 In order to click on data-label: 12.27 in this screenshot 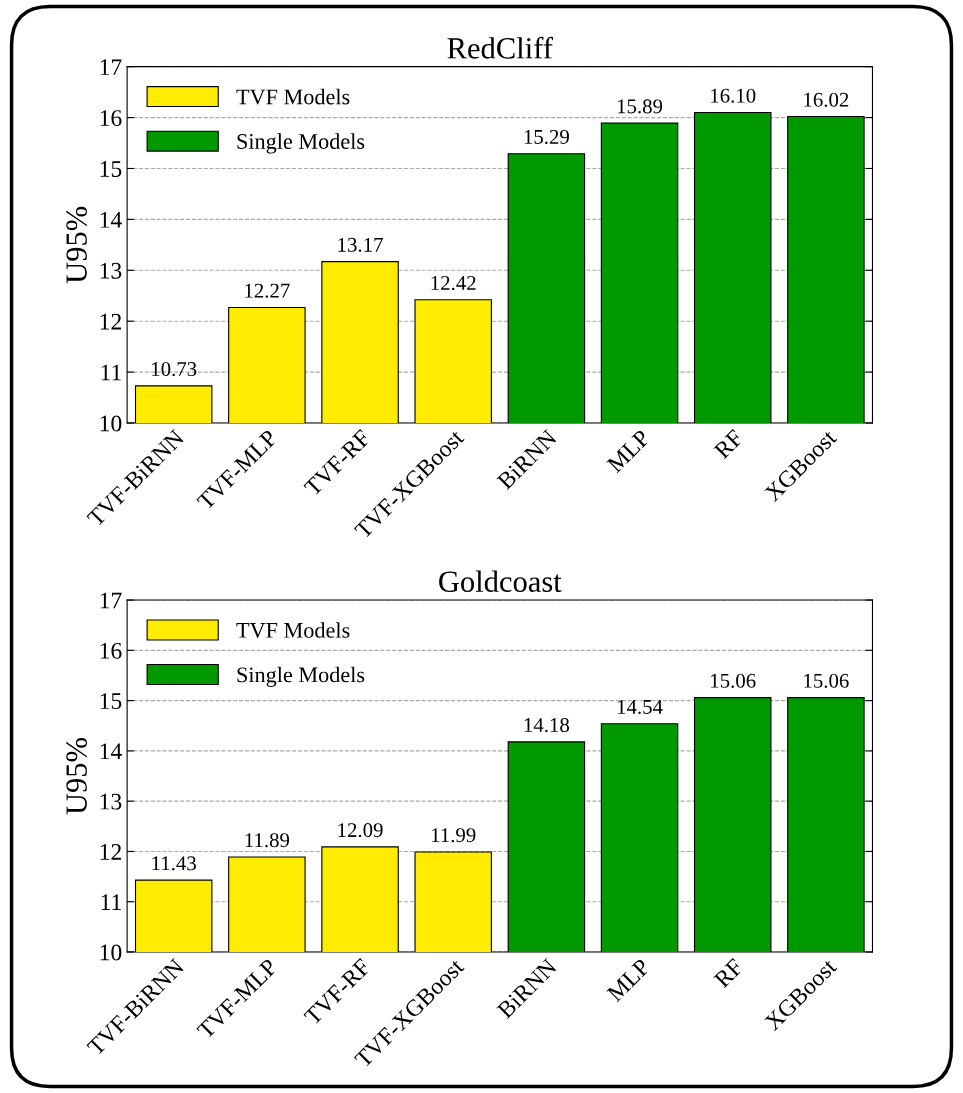, I will do `click(267, 290)`.